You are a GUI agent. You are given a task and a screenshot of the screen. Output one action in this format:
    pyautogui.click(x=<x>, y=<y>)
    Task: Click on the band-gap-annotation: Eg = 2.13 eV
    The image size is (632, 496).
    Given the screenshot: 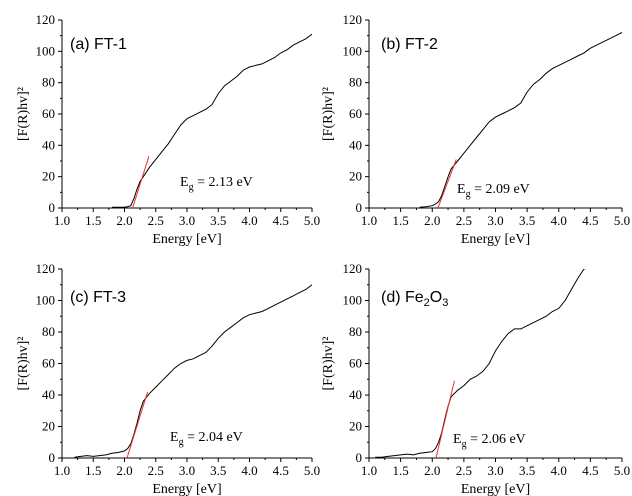 What is the action you would take?
    pyautogui.click(x=216, y=184)
    